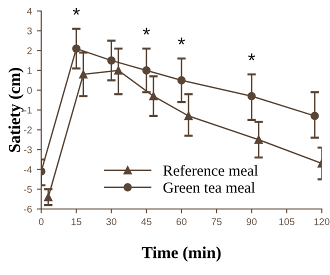 The image size is (330, 275). I want to click on legend-label: Reference meal, so click(210, 170).